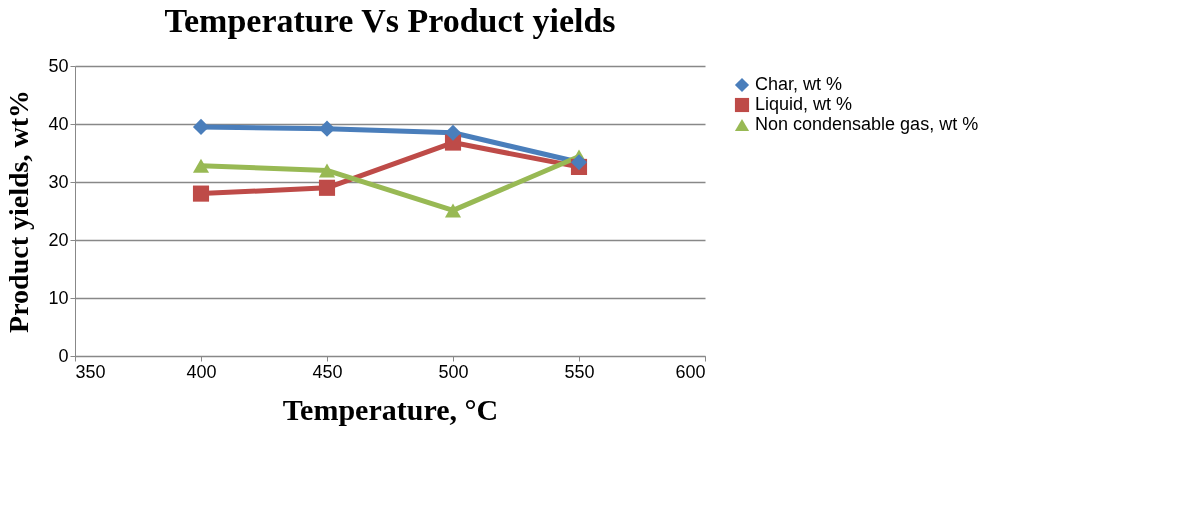  Describe the element at coordinates (804, 104) in the screenshot. I see `legend-label: Liquid, wt %` at that location.